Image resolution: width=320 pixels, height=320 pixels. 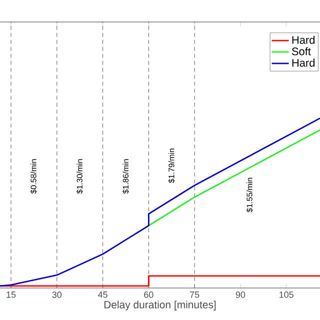 I want to click on x-tick-label: 90, so click(x=241, y=295).